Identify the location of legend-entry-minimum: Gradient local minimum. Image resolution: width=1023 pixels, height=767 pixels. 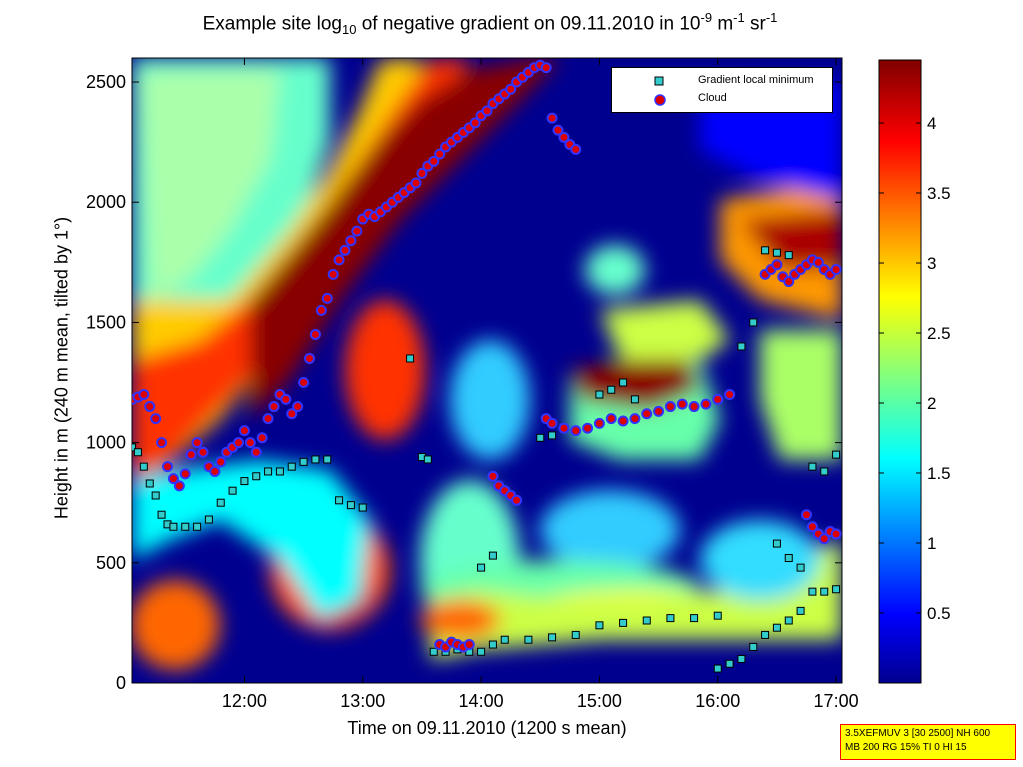
(722, 81).